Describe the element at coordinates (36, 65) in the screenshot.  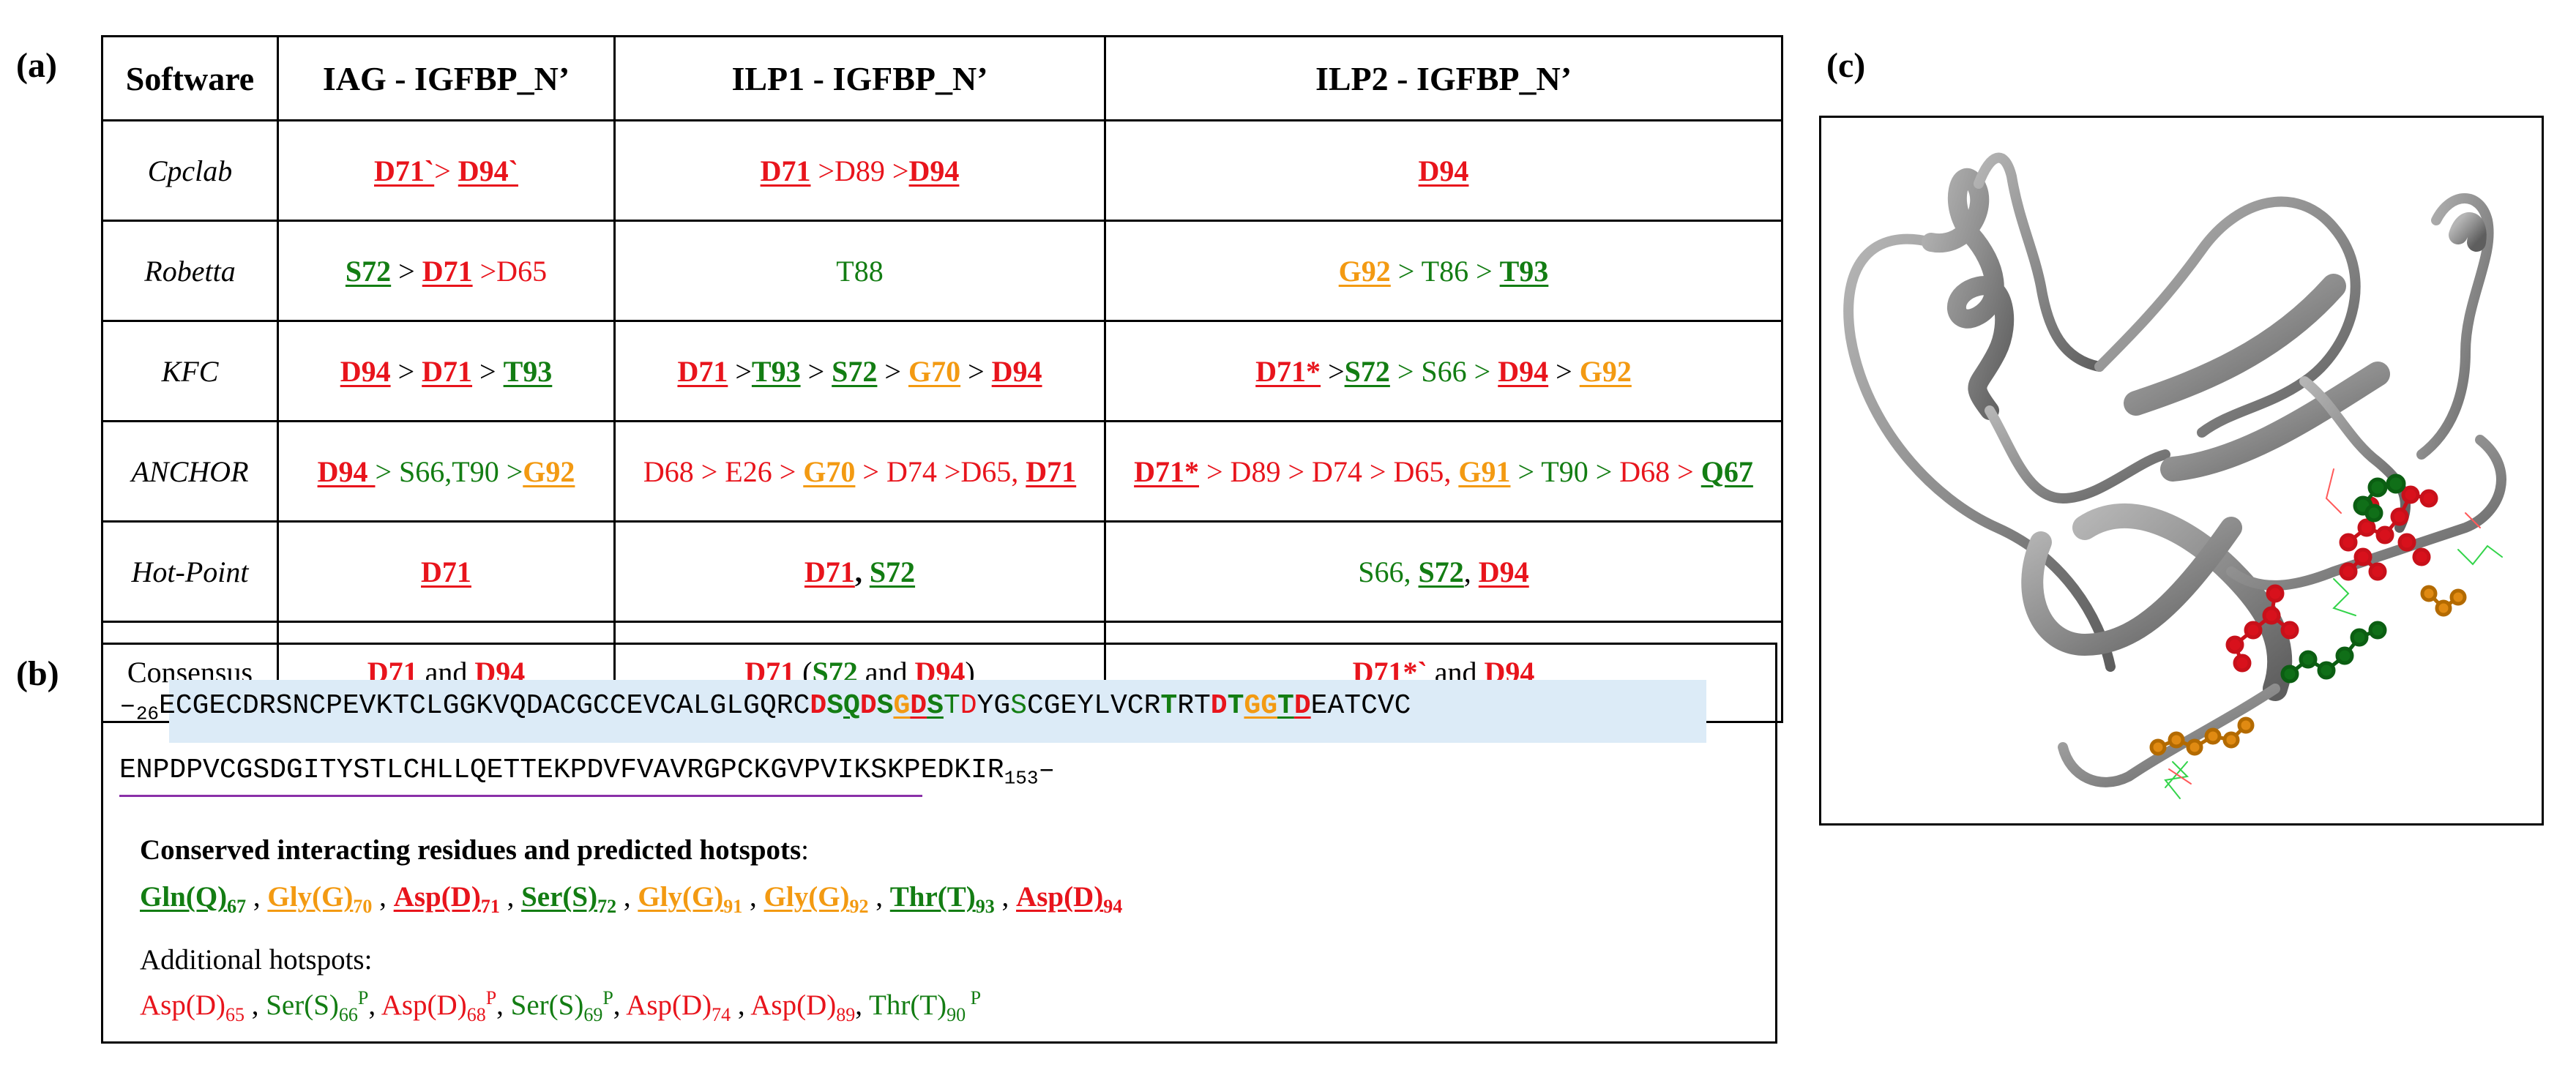
I see `panel-label-a: (a)` at that location.